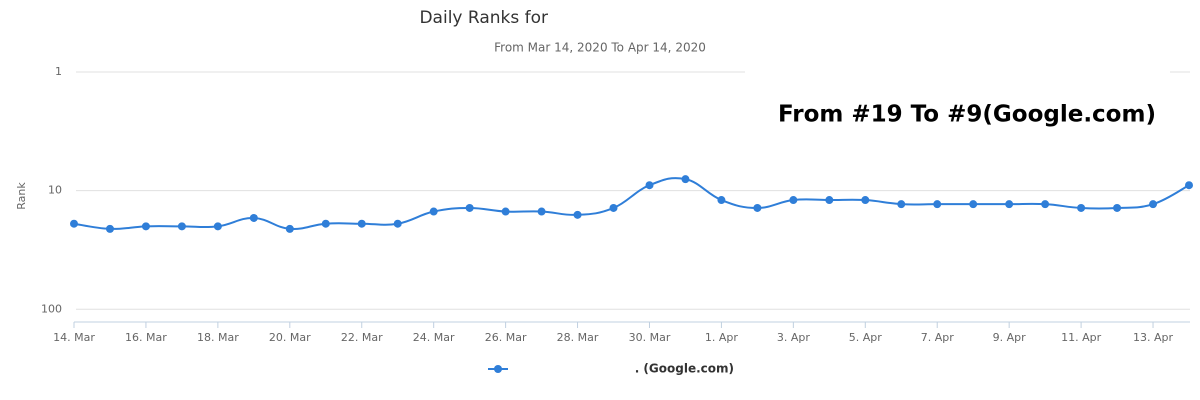 This screenshot has height=400, width=1200. I want to click on x-tick-label: 7. Apr, so click(937, 337).